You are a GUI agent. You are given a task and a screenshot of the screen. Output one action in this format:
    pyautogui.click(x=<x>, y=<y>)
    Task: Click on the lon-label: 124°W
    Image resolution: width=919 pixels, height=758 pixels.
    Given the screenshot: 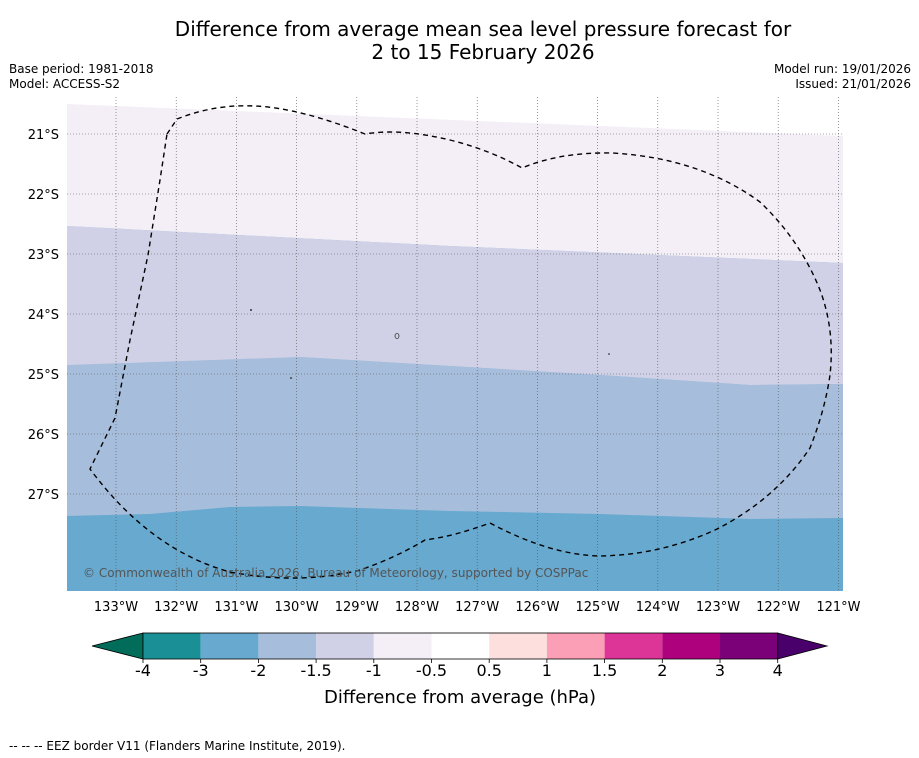 What is the action you would take?
    pyautogui.click(x=658, y=607)
    